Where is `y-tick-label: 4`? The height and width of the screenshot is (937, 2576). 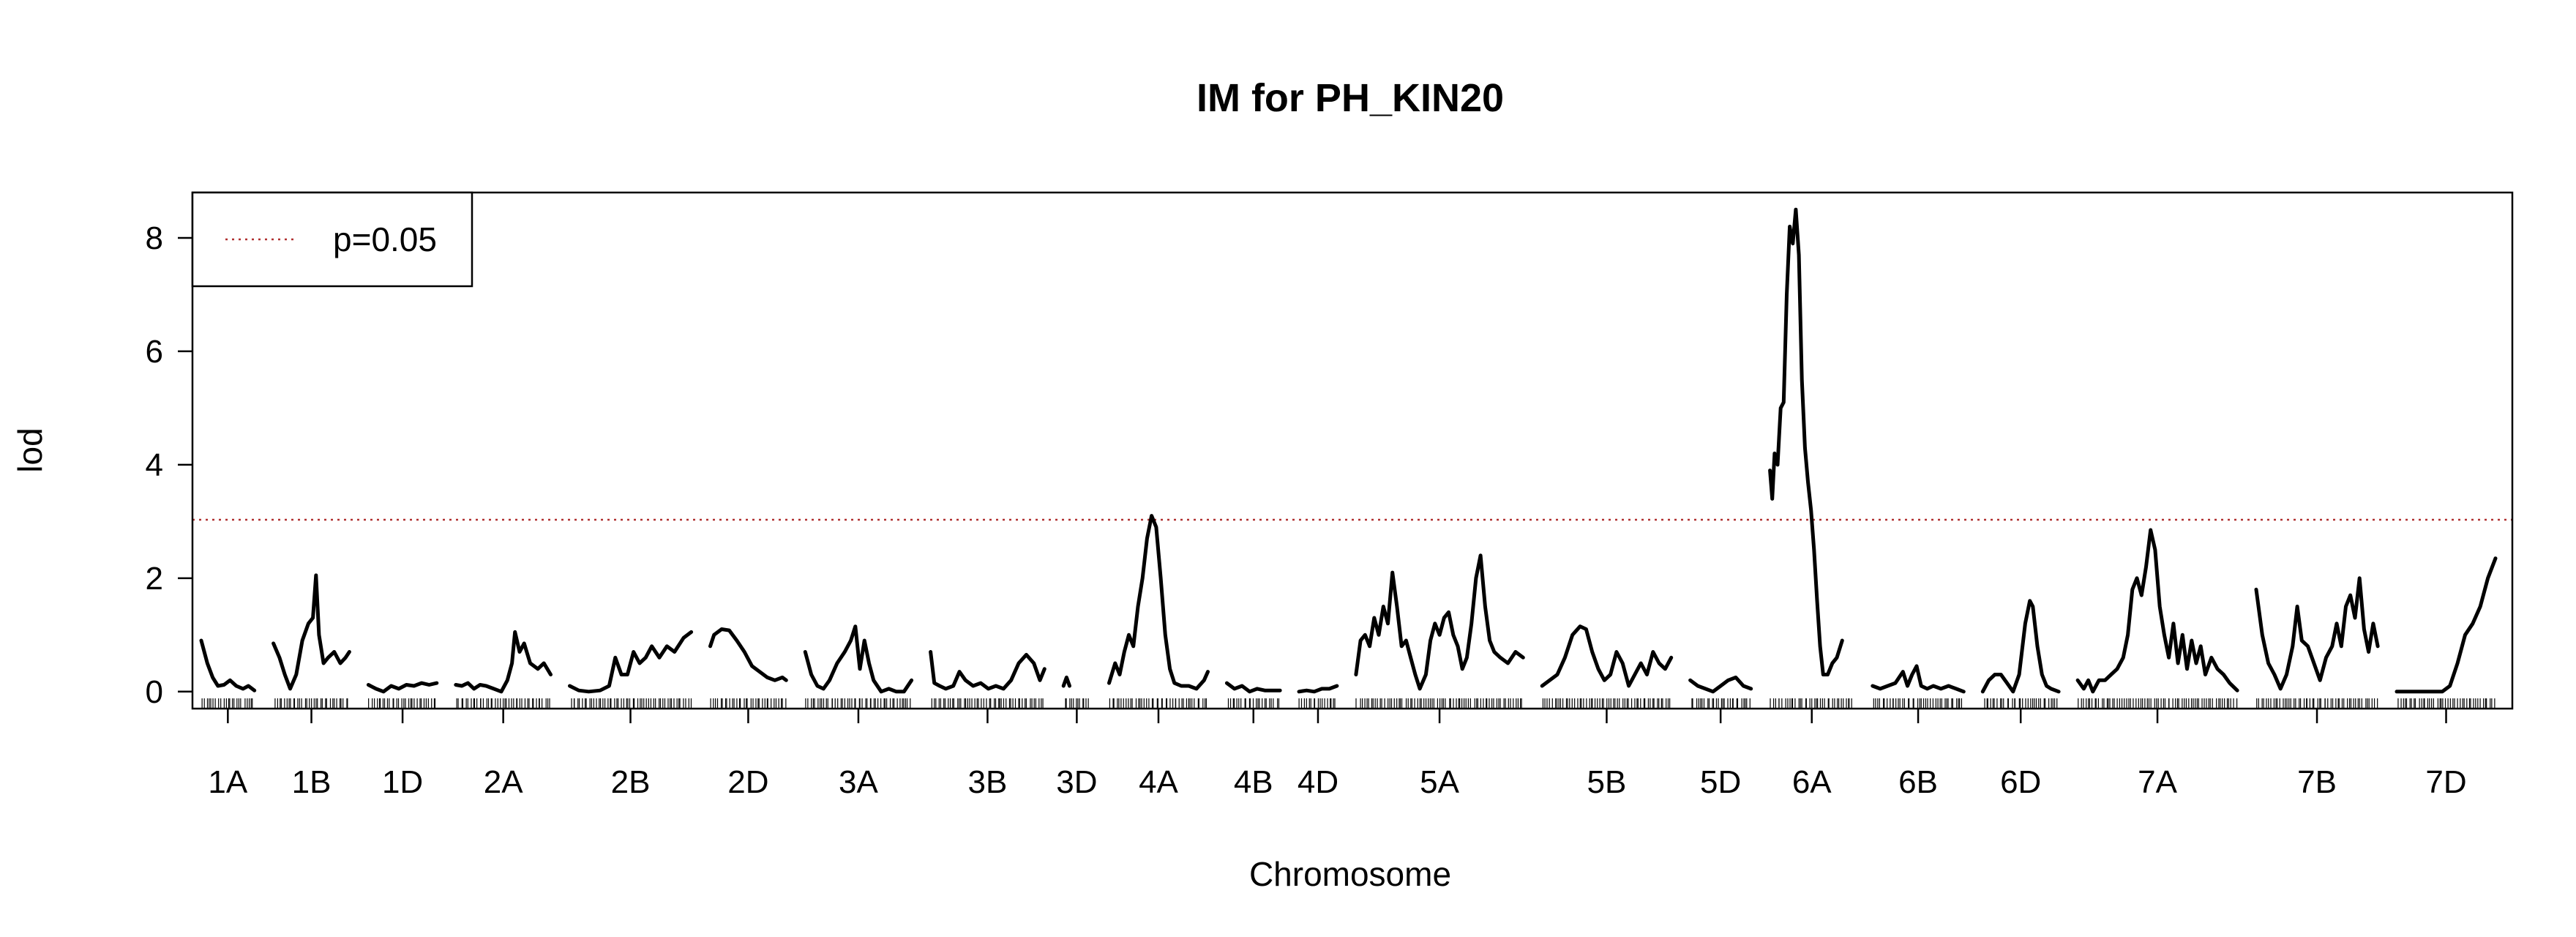 y-tick-label: 4 is located at coordinates (154, 465).